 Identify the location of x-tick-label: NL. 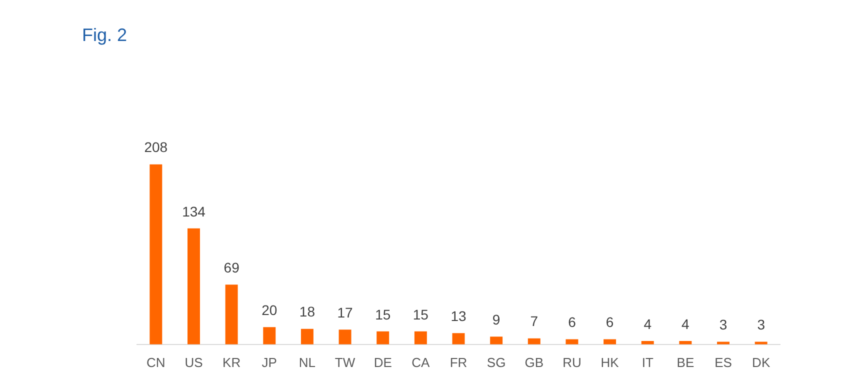
(307, 362).